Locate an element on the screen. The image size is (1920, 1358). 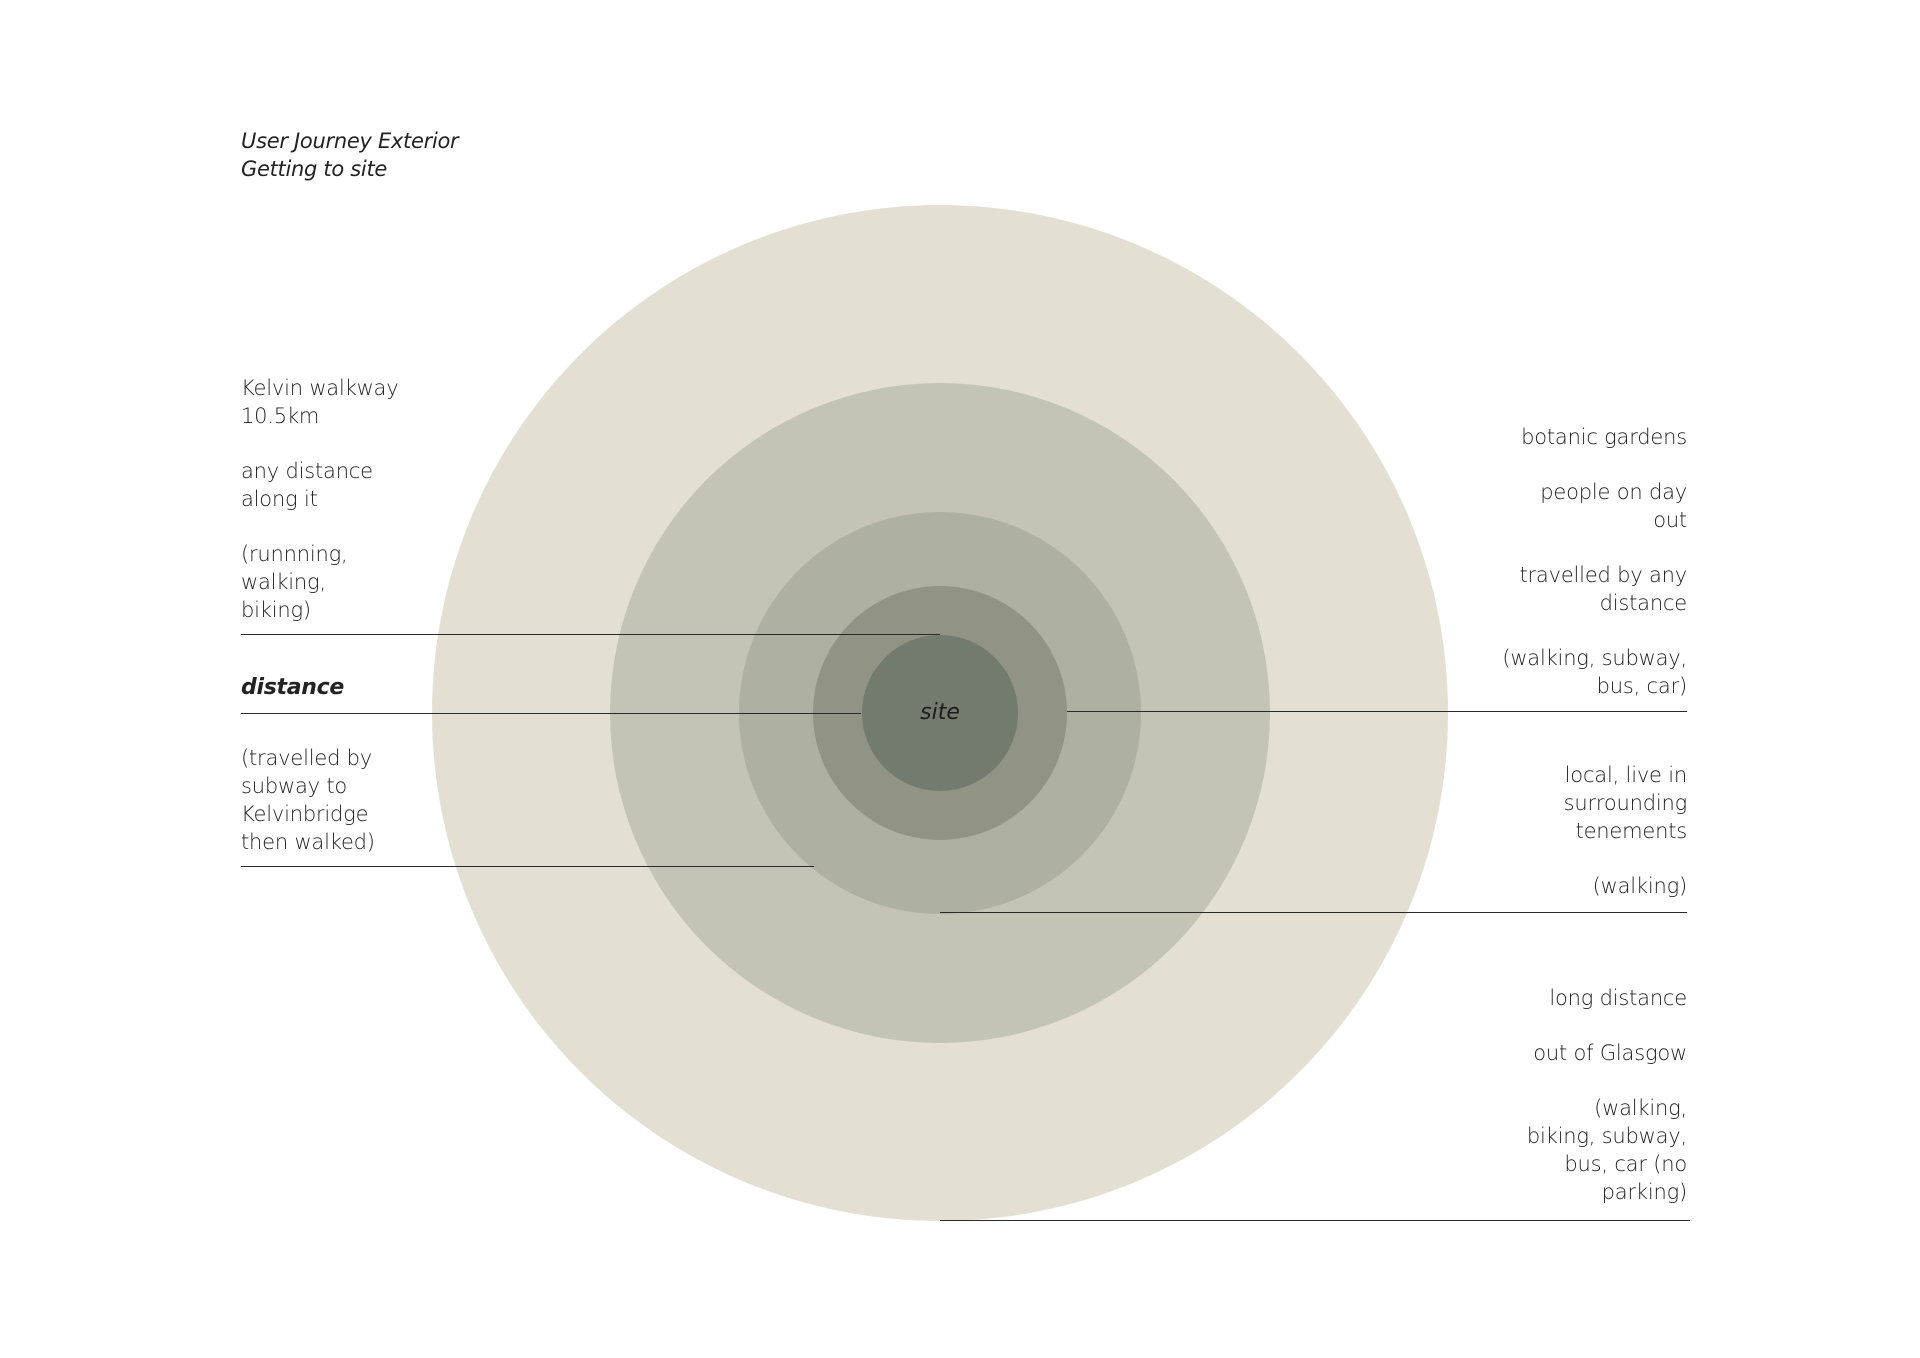
annotation-text: local, live in surrounding tenements is located at coordinates (1625, 803).